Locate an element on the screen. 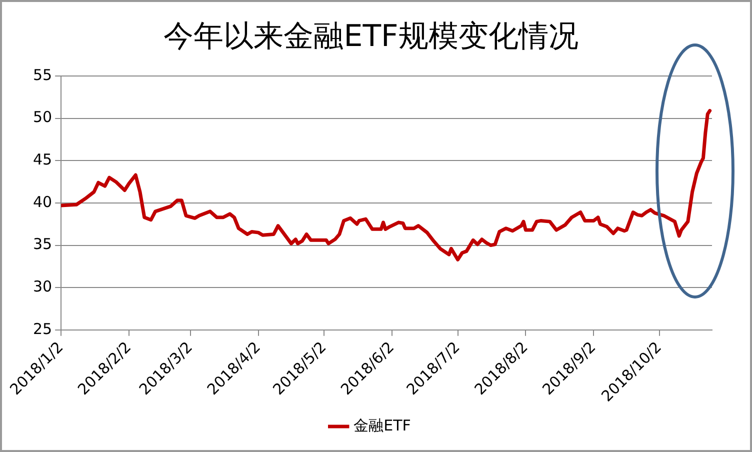 This screenshot has height=452, width=752. y-tick-label: 35 is located at coordinates (42, 244).